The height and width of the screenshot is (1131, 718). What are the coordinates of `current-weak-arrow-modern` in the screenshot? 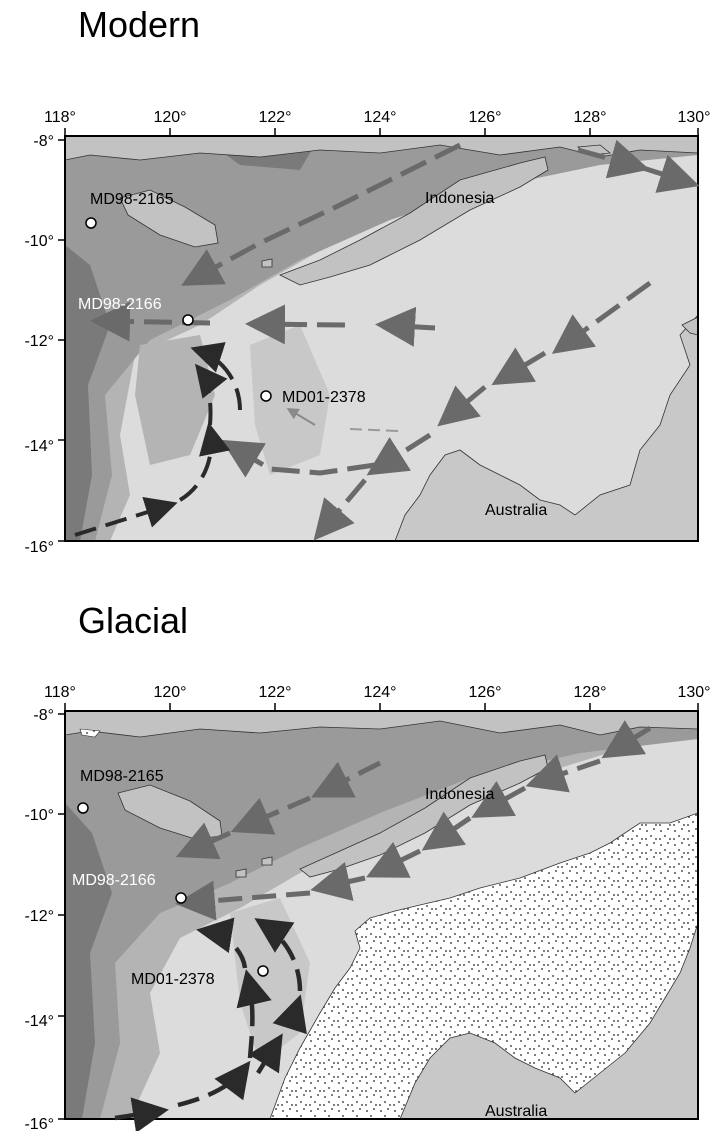 It's located at (301, 416).